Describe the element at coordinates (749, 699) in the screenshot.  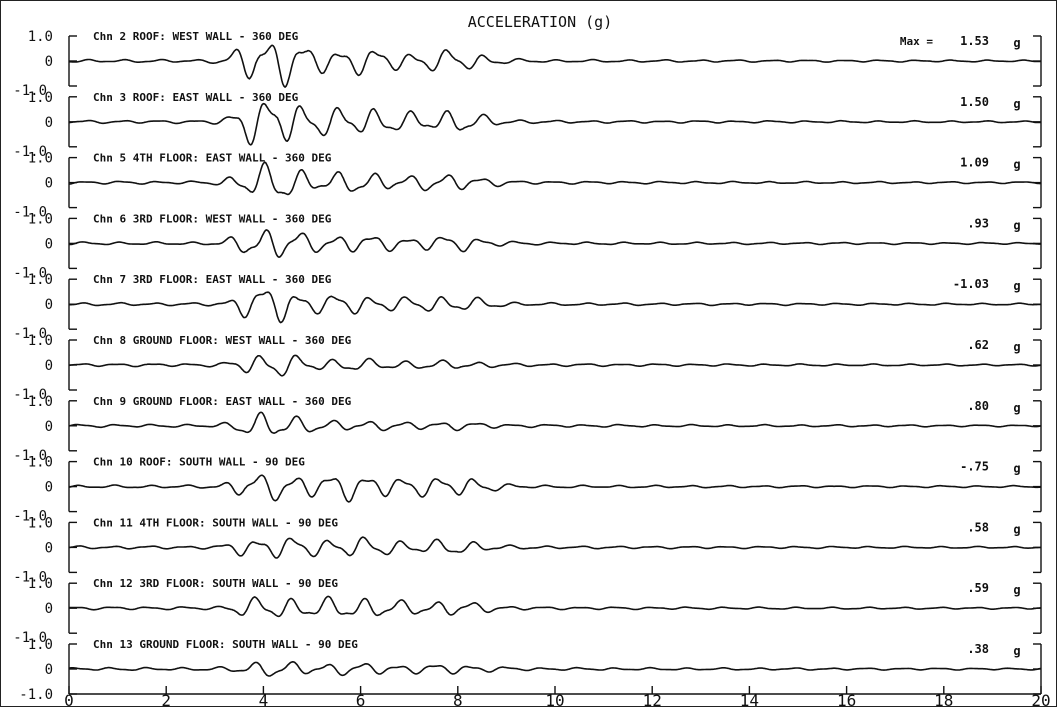
I see `x-tick-label: 14` at that location.